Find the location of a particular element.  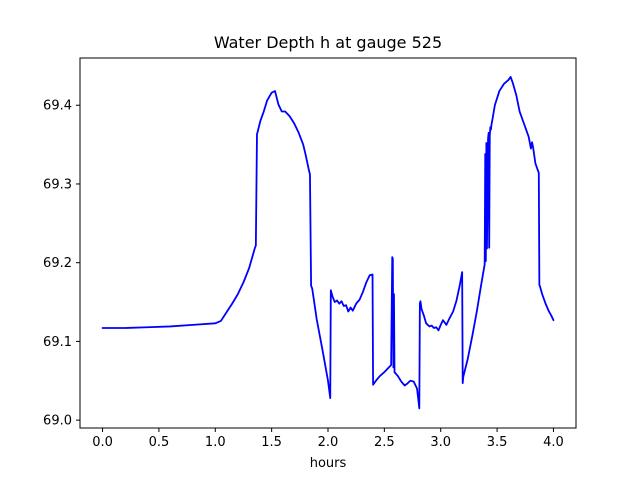

x-tick-label: 2.0 is located at coordinates (328, 442).